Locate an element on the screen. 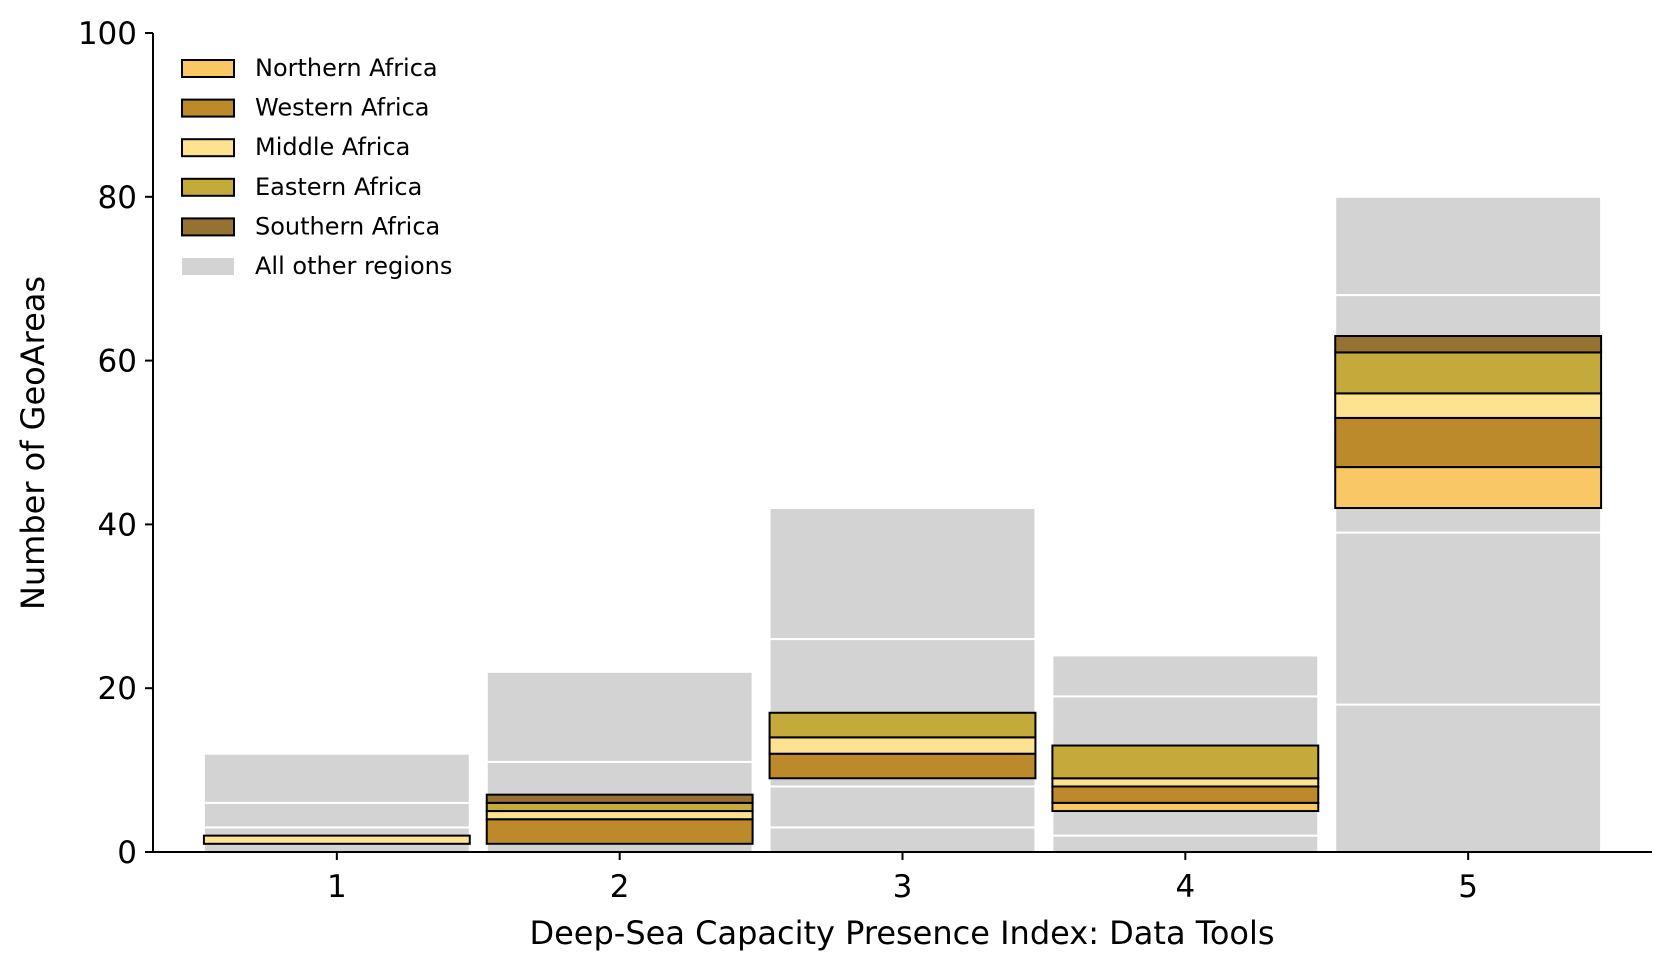 Image resolution: width=1662 pixels, height=969 pixels. legend-swatch-western-africa is located at coordinates (208, 108).